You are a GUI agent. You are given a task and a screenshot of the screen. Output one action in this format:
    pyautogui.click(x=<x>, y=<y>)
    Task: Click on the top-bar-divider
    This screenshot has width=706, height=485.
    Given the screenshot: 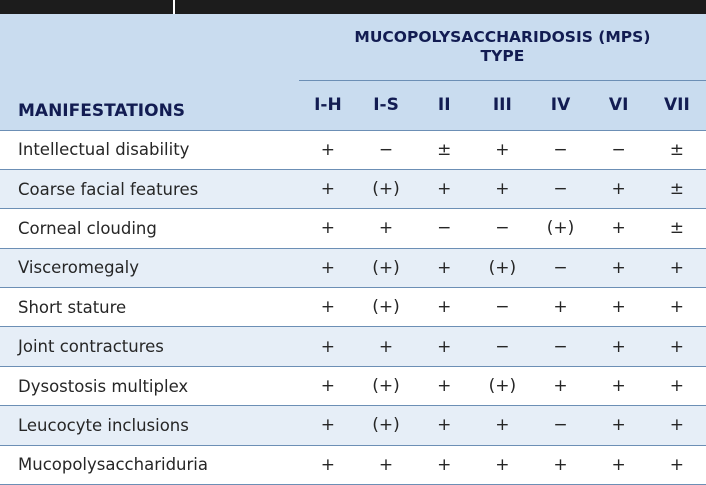 What is the action you would take?
    pyautogui.click(x=174, y=7)
    